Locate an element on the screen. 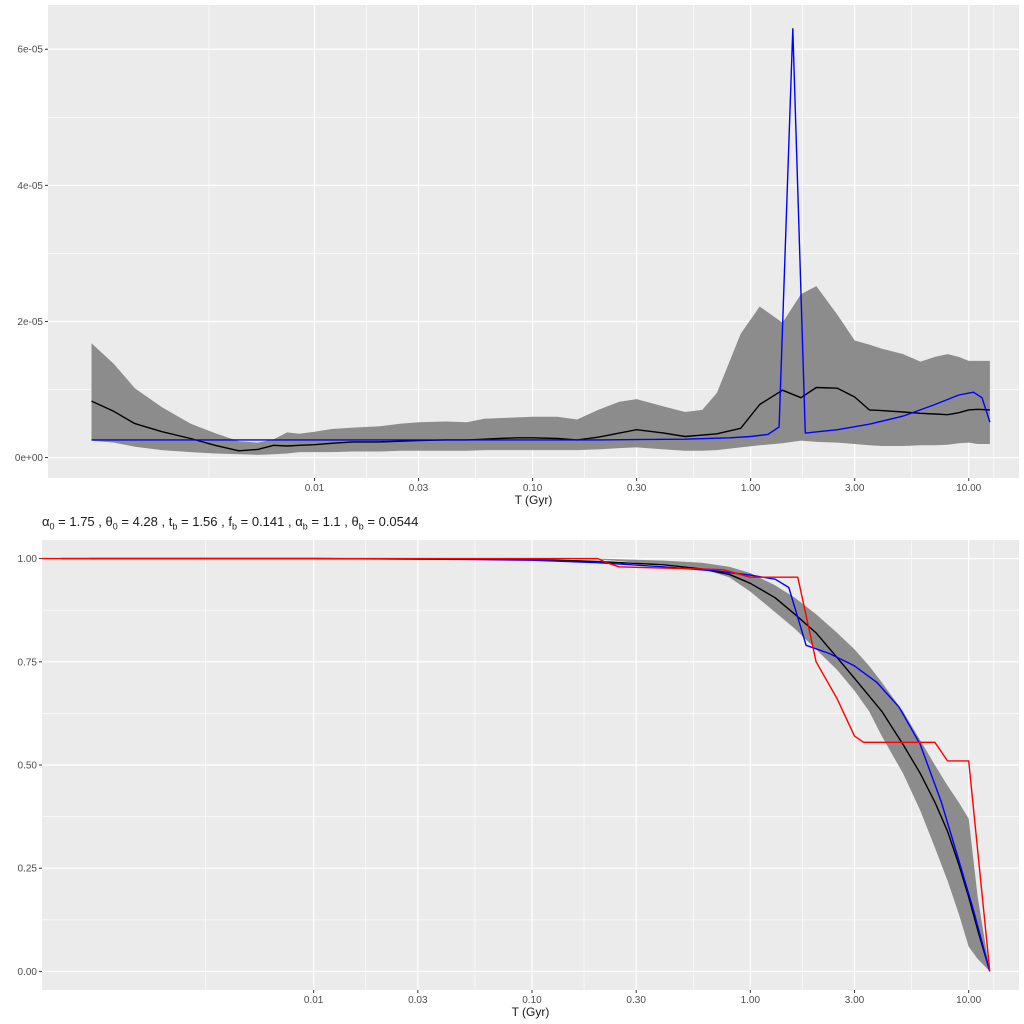 The height and width of the screenshot is (1024, 1024). y-tick-label: 6e-05 is located at coordinates (30, 50).